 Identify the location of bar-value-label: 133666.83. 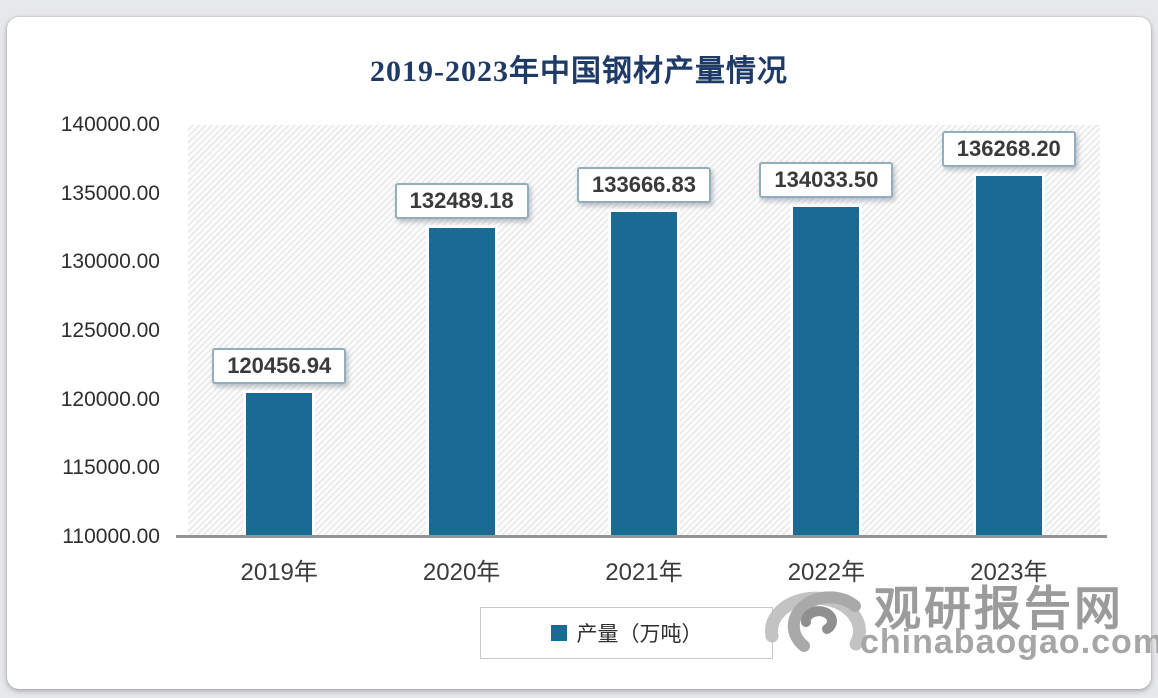
(644, 184).